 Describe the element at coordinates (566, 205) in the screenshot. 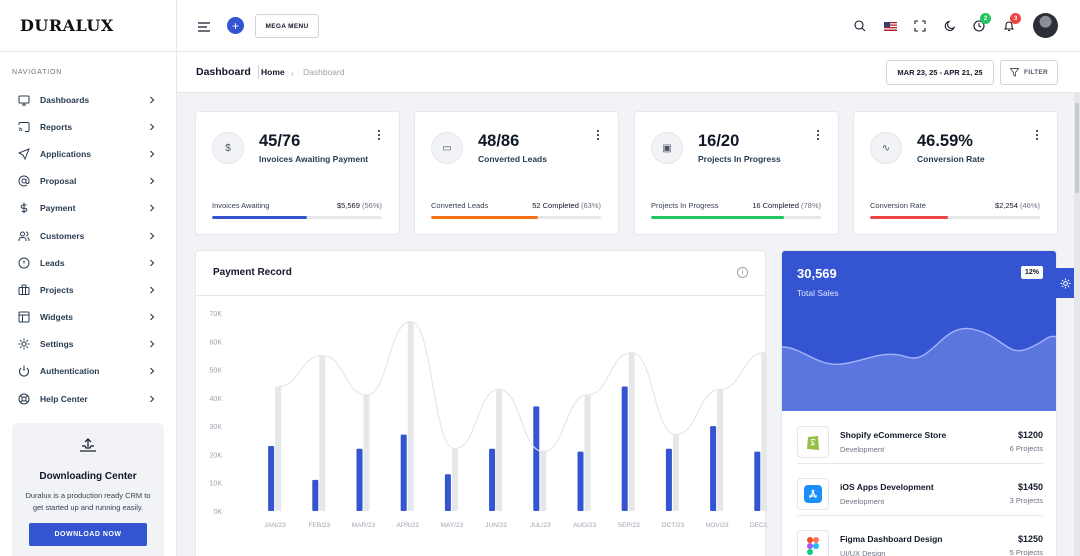

I see `stat-footer-value: 52 Completed (63%)` at that location.